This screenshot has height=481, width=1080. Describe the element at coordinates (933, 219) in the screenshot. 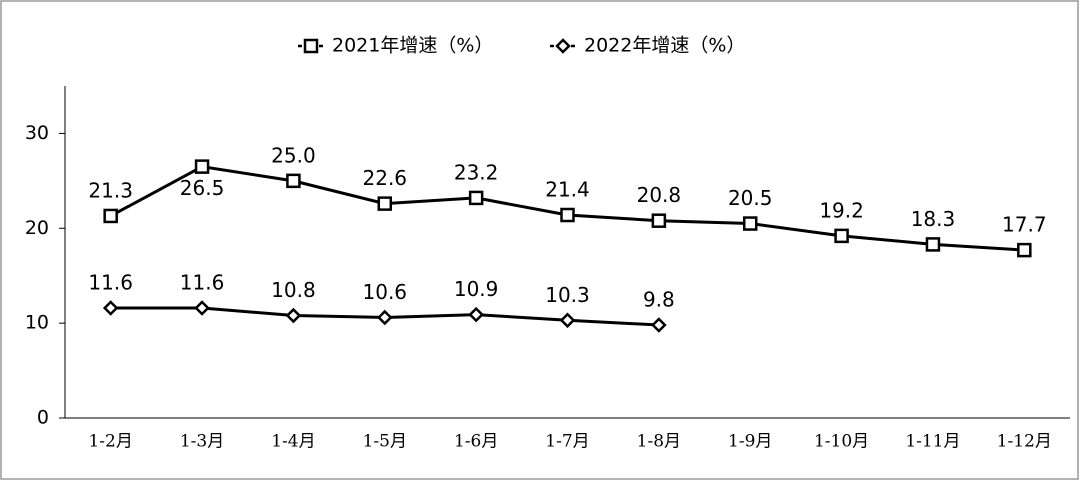

I see `data-label: 18.3` at that location.